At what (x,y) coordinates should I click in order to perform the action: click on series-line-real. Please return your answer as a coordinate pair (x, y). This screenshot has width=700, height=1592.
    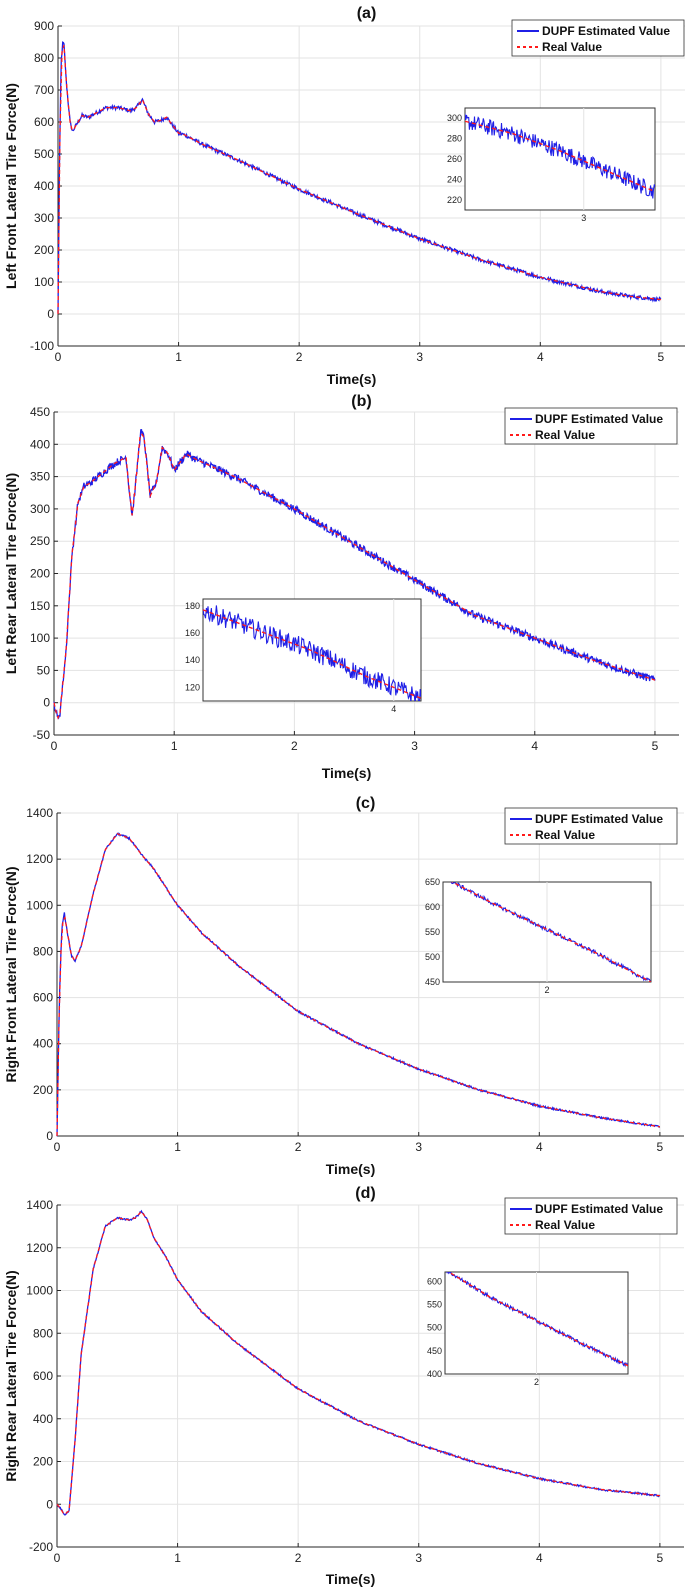
    Looking at the image, I should click on (359, 180).